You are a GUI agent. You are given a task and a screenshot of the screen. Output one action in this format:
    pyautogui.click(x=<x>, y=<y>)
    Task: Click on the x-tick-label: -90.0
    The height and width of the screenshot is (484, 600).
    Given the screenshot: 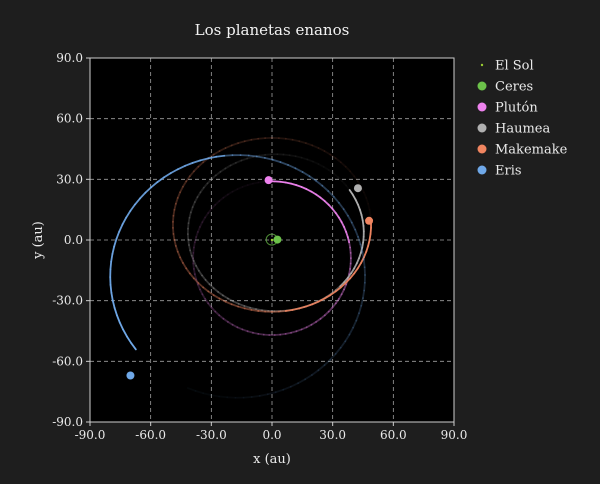 What is the action you would take?
    pyautogui.click(x=90, y=435)
    